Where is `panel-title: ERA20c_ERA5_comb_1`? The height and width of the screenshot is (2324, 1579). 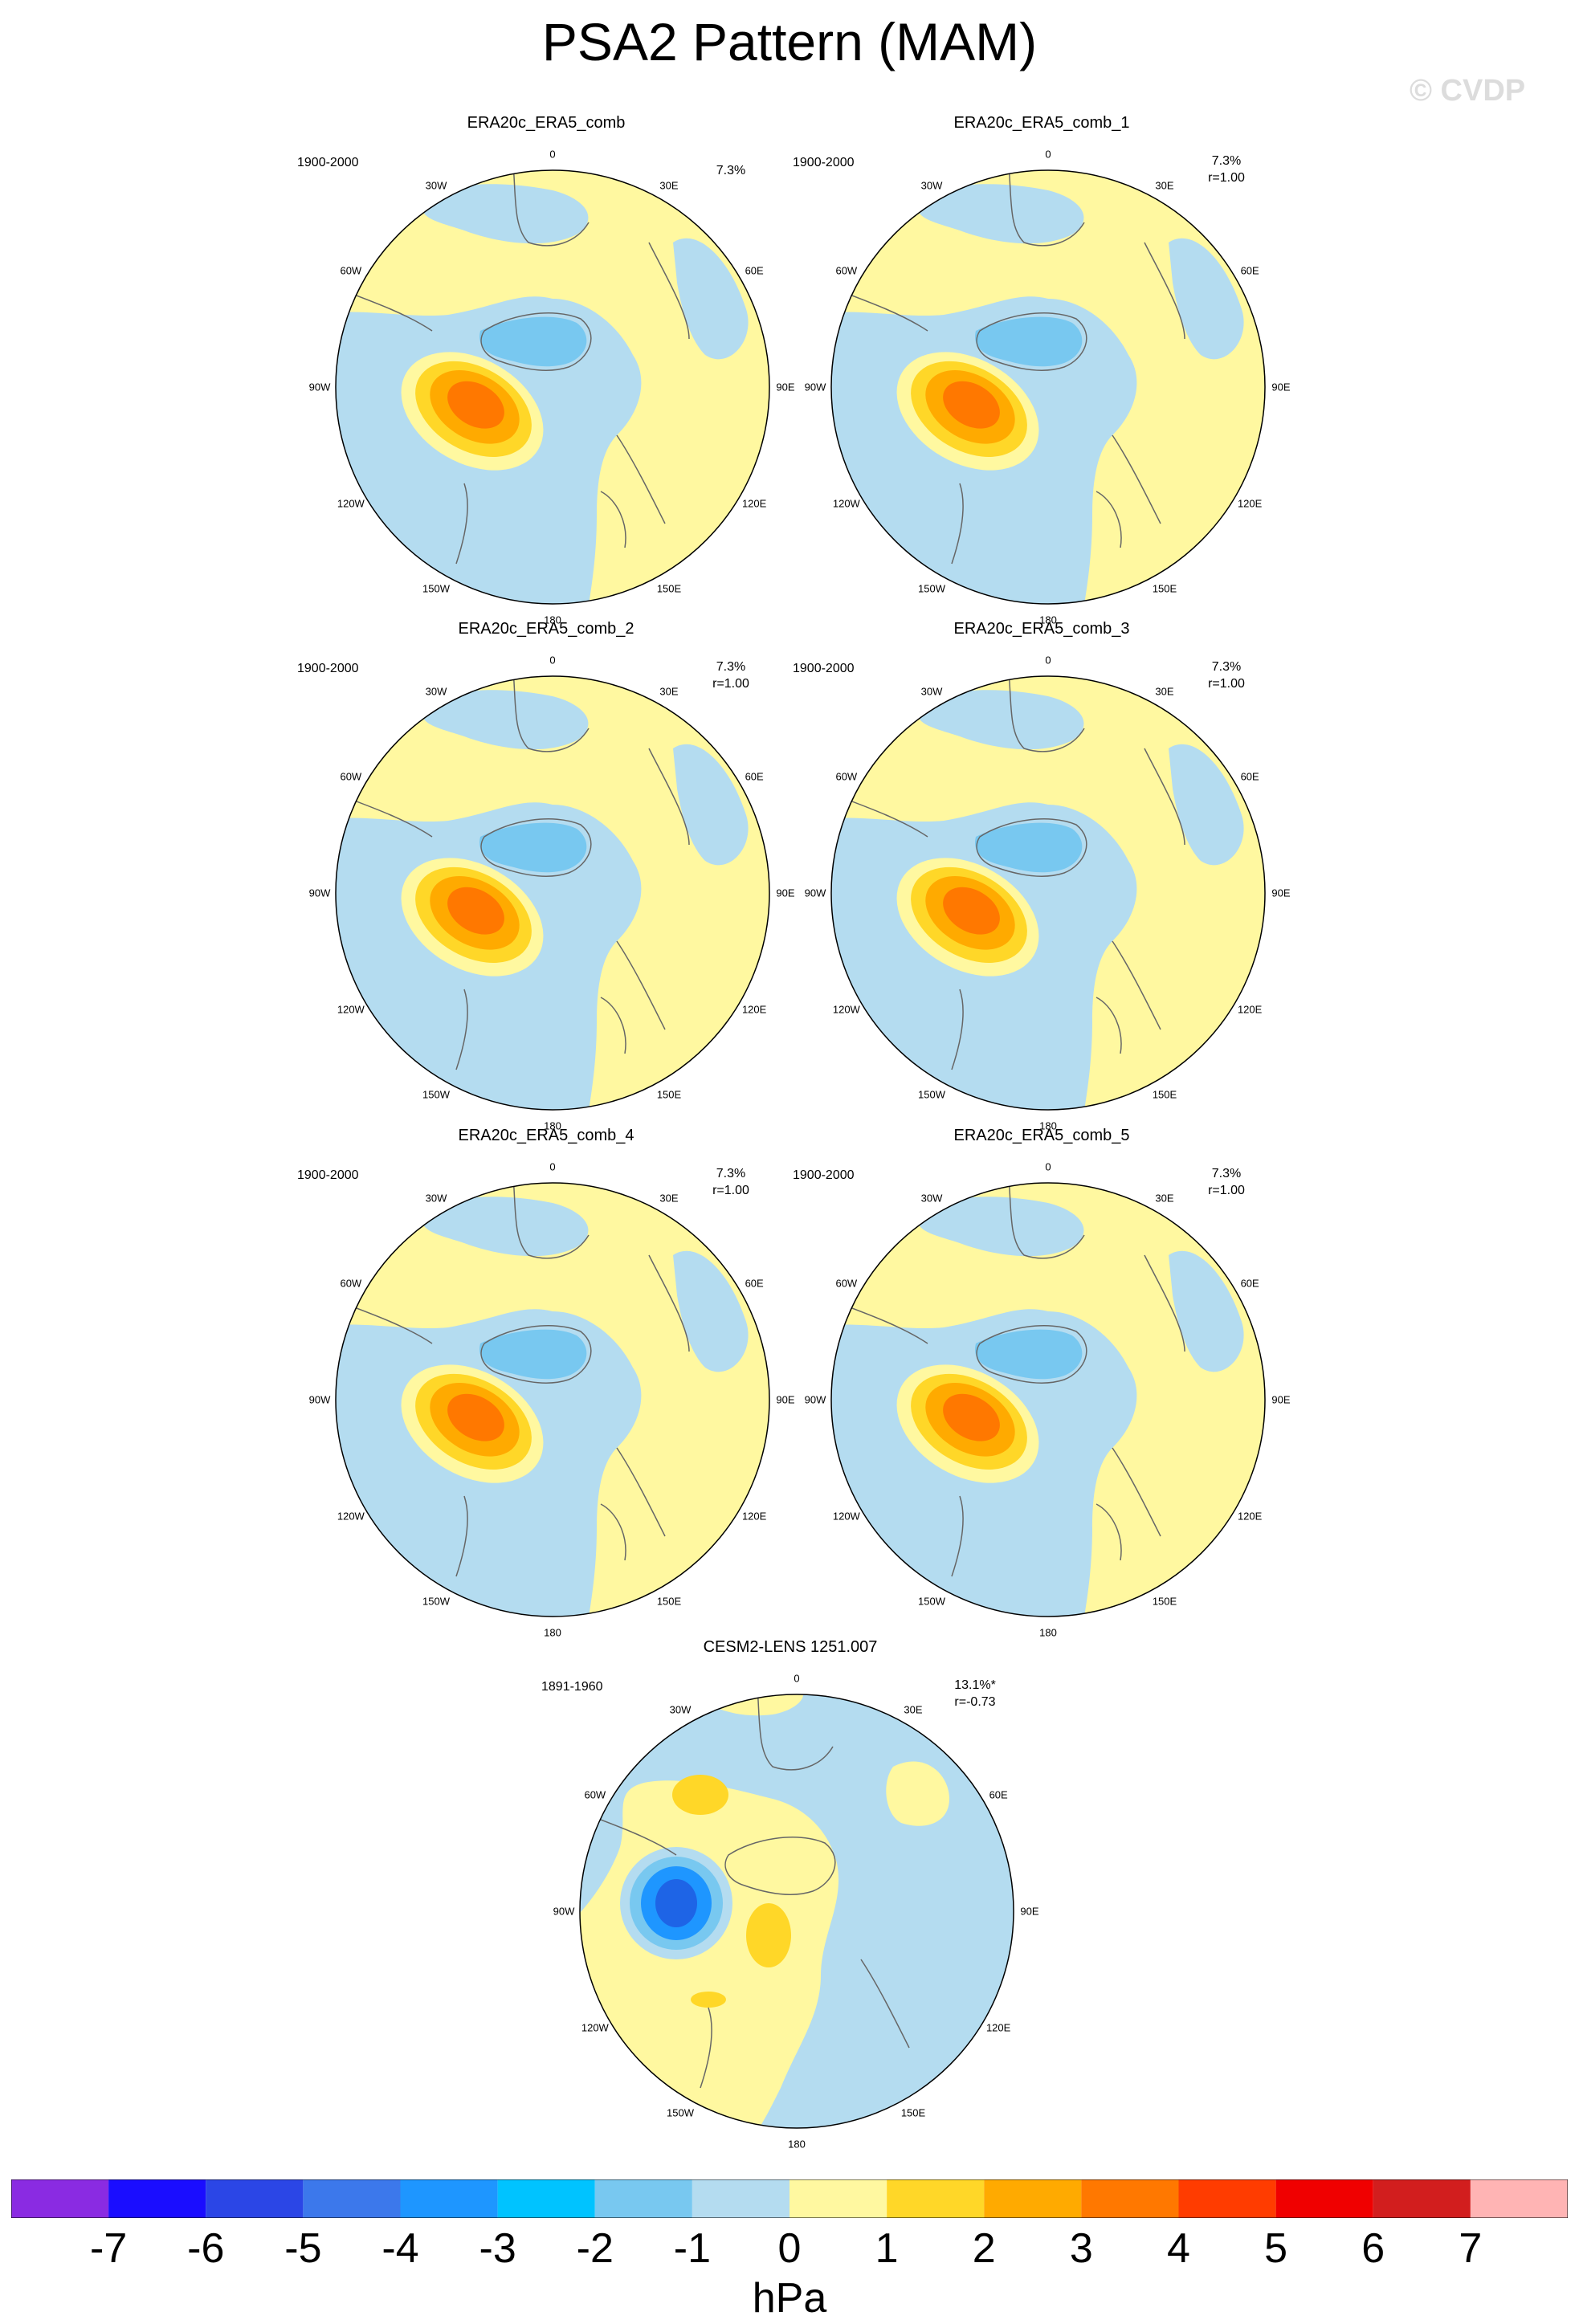
panel-title: ERA20c_ERA5_comb_1 is located at coordinates (1041, 123).